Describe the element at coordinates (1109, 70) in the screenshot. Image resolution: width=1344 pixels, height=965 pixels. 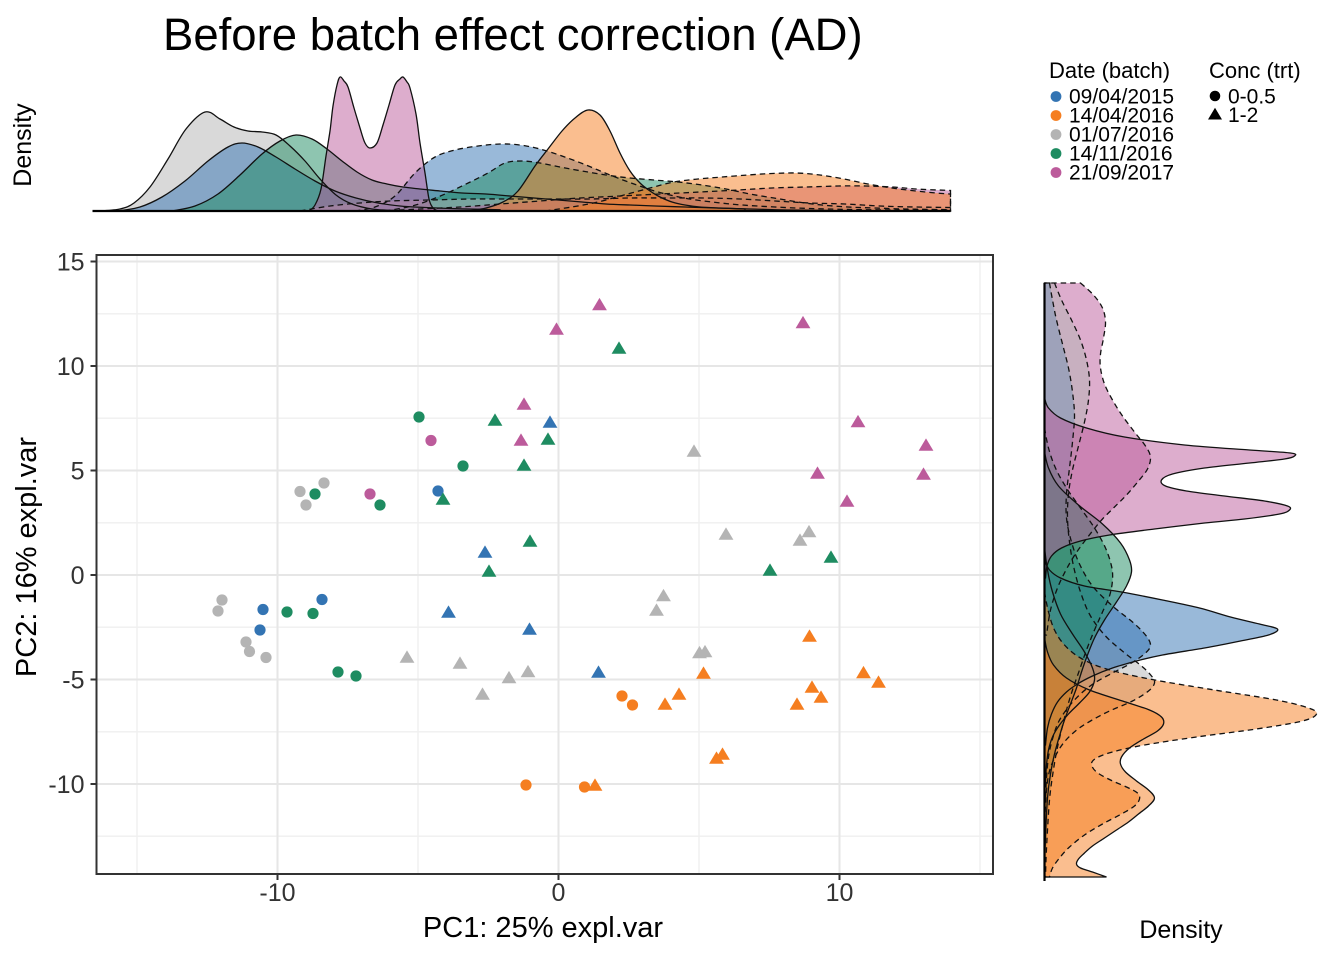
I see `svg-text: Date (batch)` at that location.